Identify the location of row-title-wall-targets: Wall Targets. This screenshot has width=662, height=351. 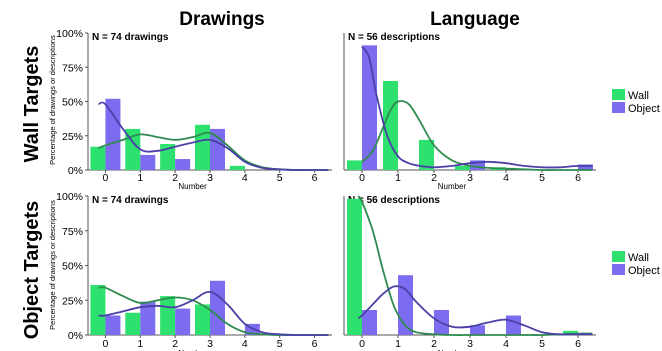
(32, 104).